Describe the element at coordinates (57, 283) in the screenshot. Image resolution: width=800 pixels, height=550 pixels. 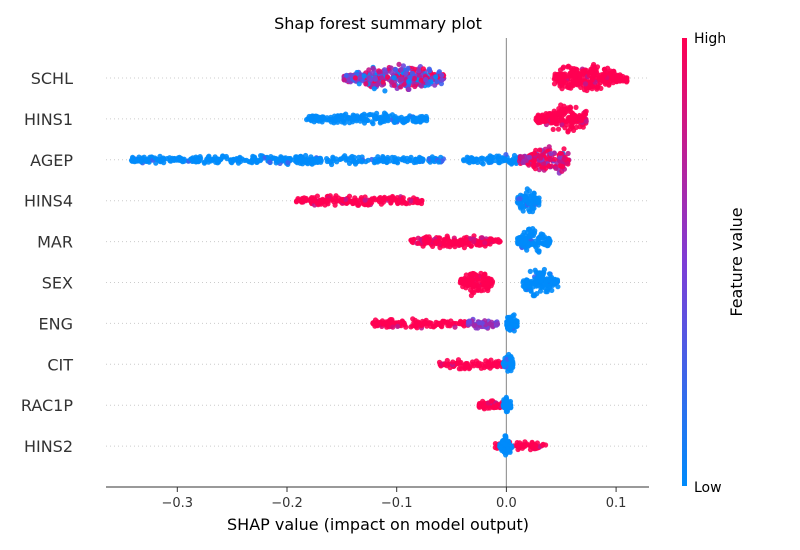
I see `feature-label-sex: SEX` at that location.